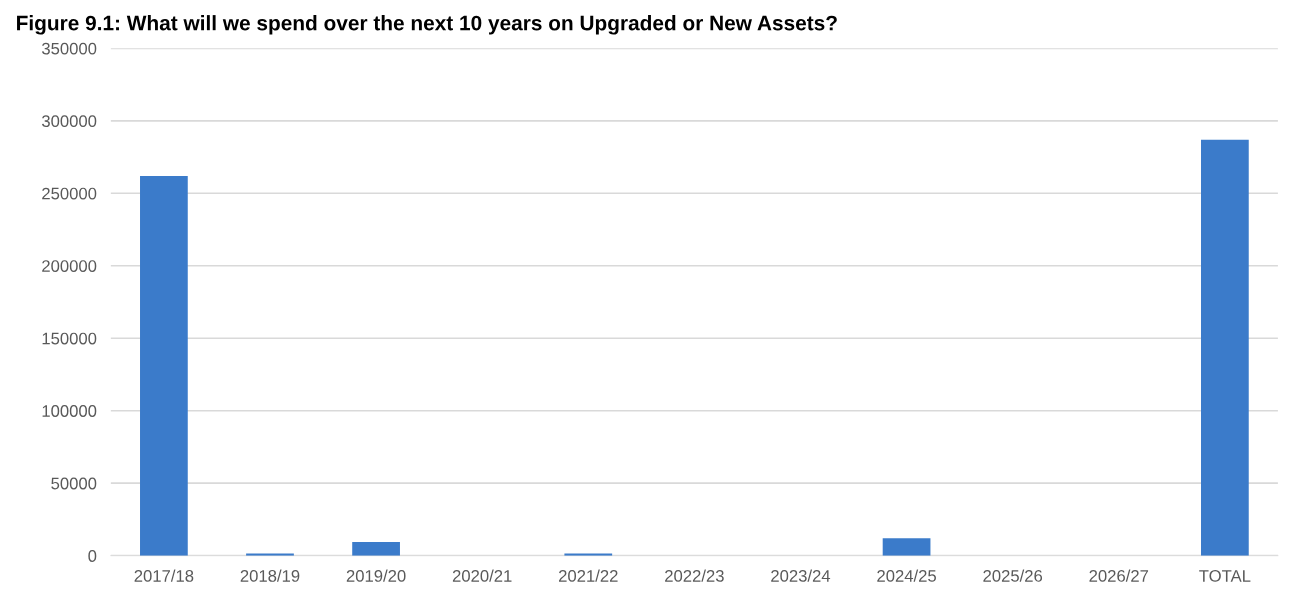  Describe the element at coordinates (427, 25) in the screenshot. I see `chart-title: Figure 9.1: What will we spend over the next 10 years on Upgraded or New Assets?` at that location.